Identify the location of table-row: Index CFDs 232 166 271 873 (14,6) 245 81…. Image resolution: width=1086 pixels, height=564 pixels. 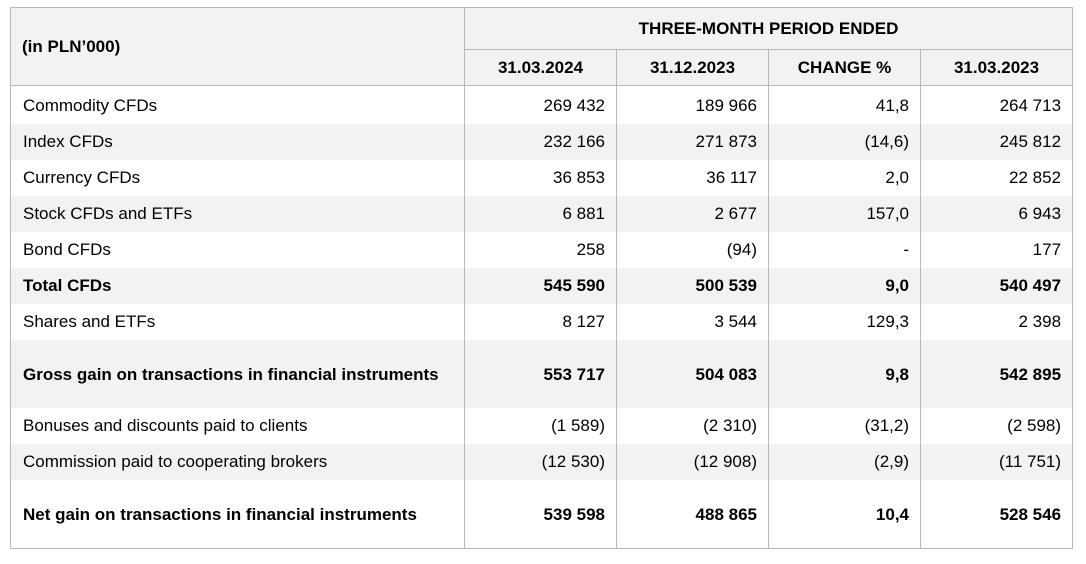
(542, 142).